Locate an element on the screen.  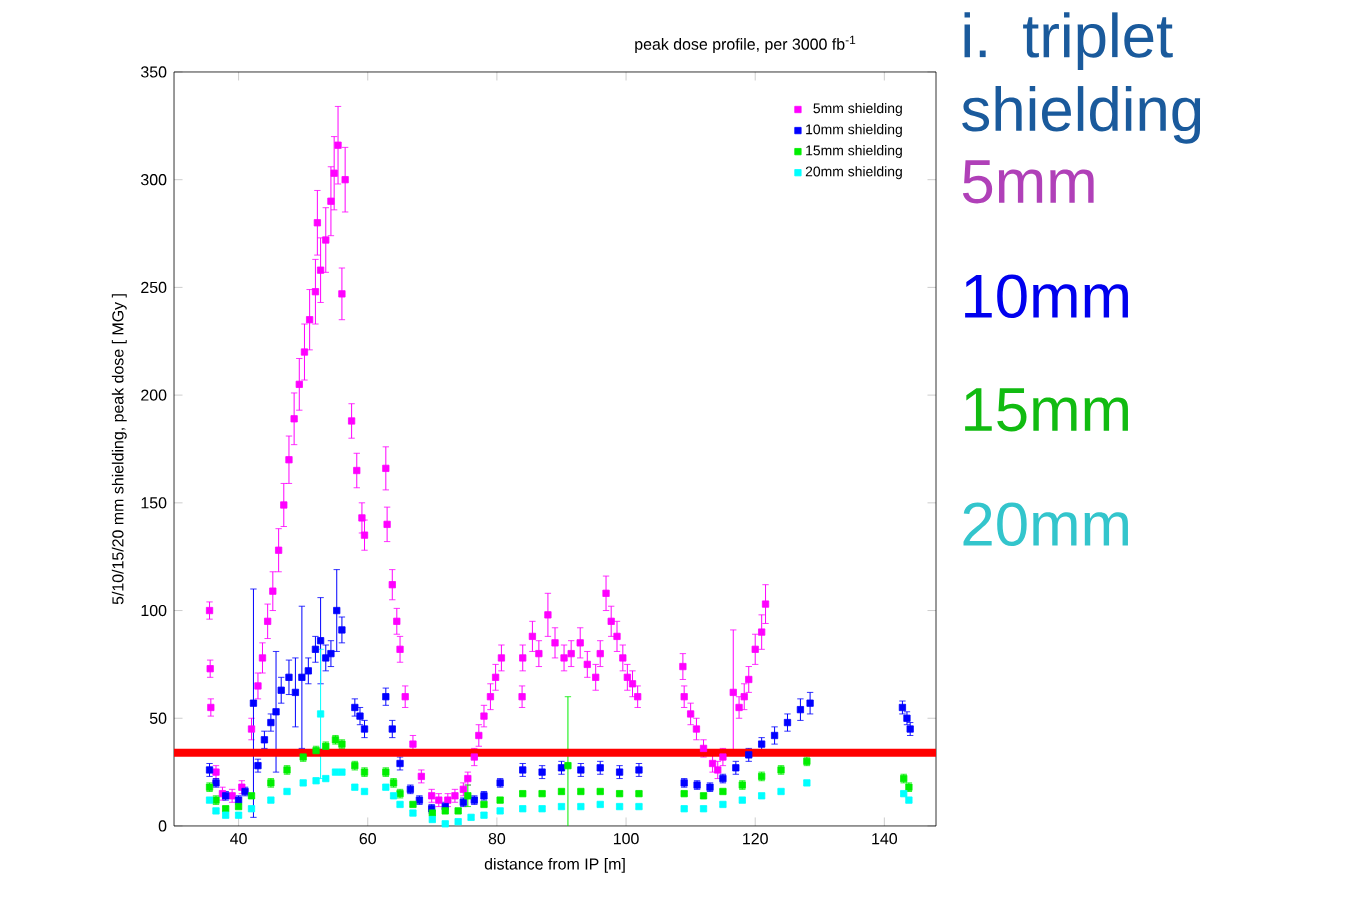
text: i. triplet shielding is located at coordinates (1081, 78).